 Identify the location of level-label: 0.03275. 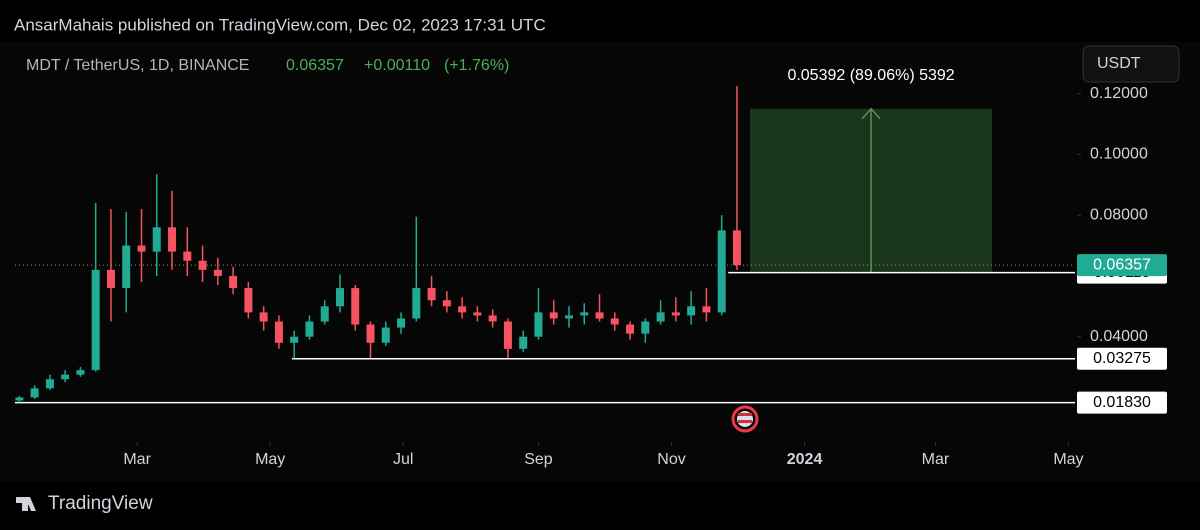
(1122, 358).